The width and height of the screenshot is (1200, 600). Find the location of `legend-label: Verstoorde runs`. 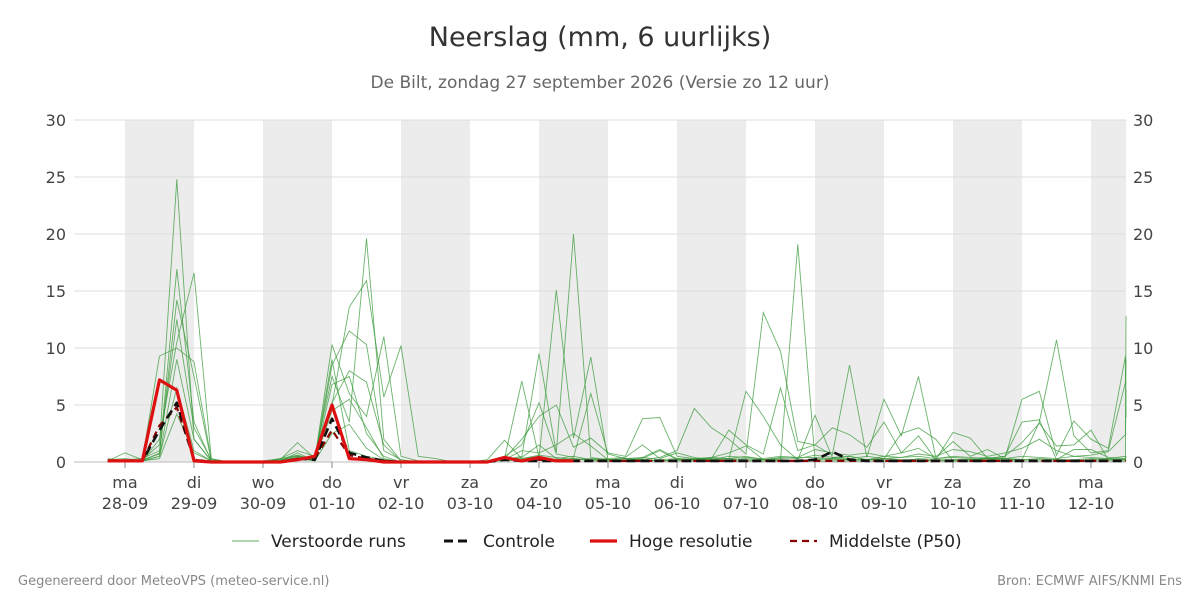

legend-label: Verstoorde runs is located at coordinates (338, 542).